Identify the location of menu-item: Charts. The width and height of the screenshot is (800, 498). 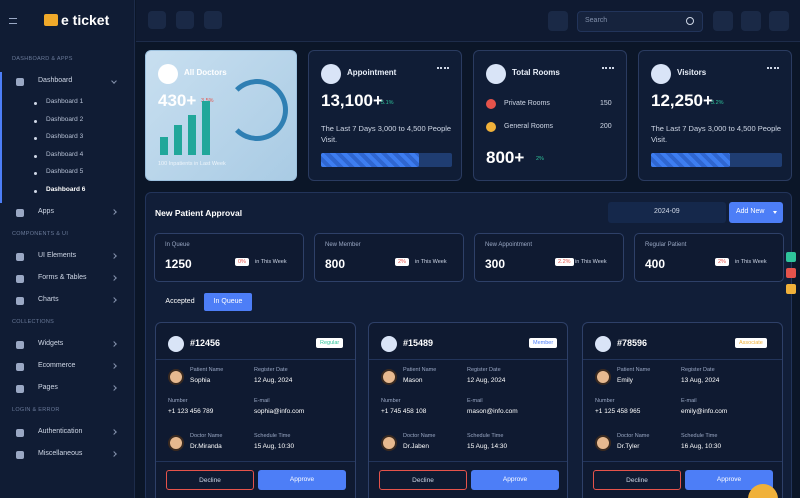
(48, 299).